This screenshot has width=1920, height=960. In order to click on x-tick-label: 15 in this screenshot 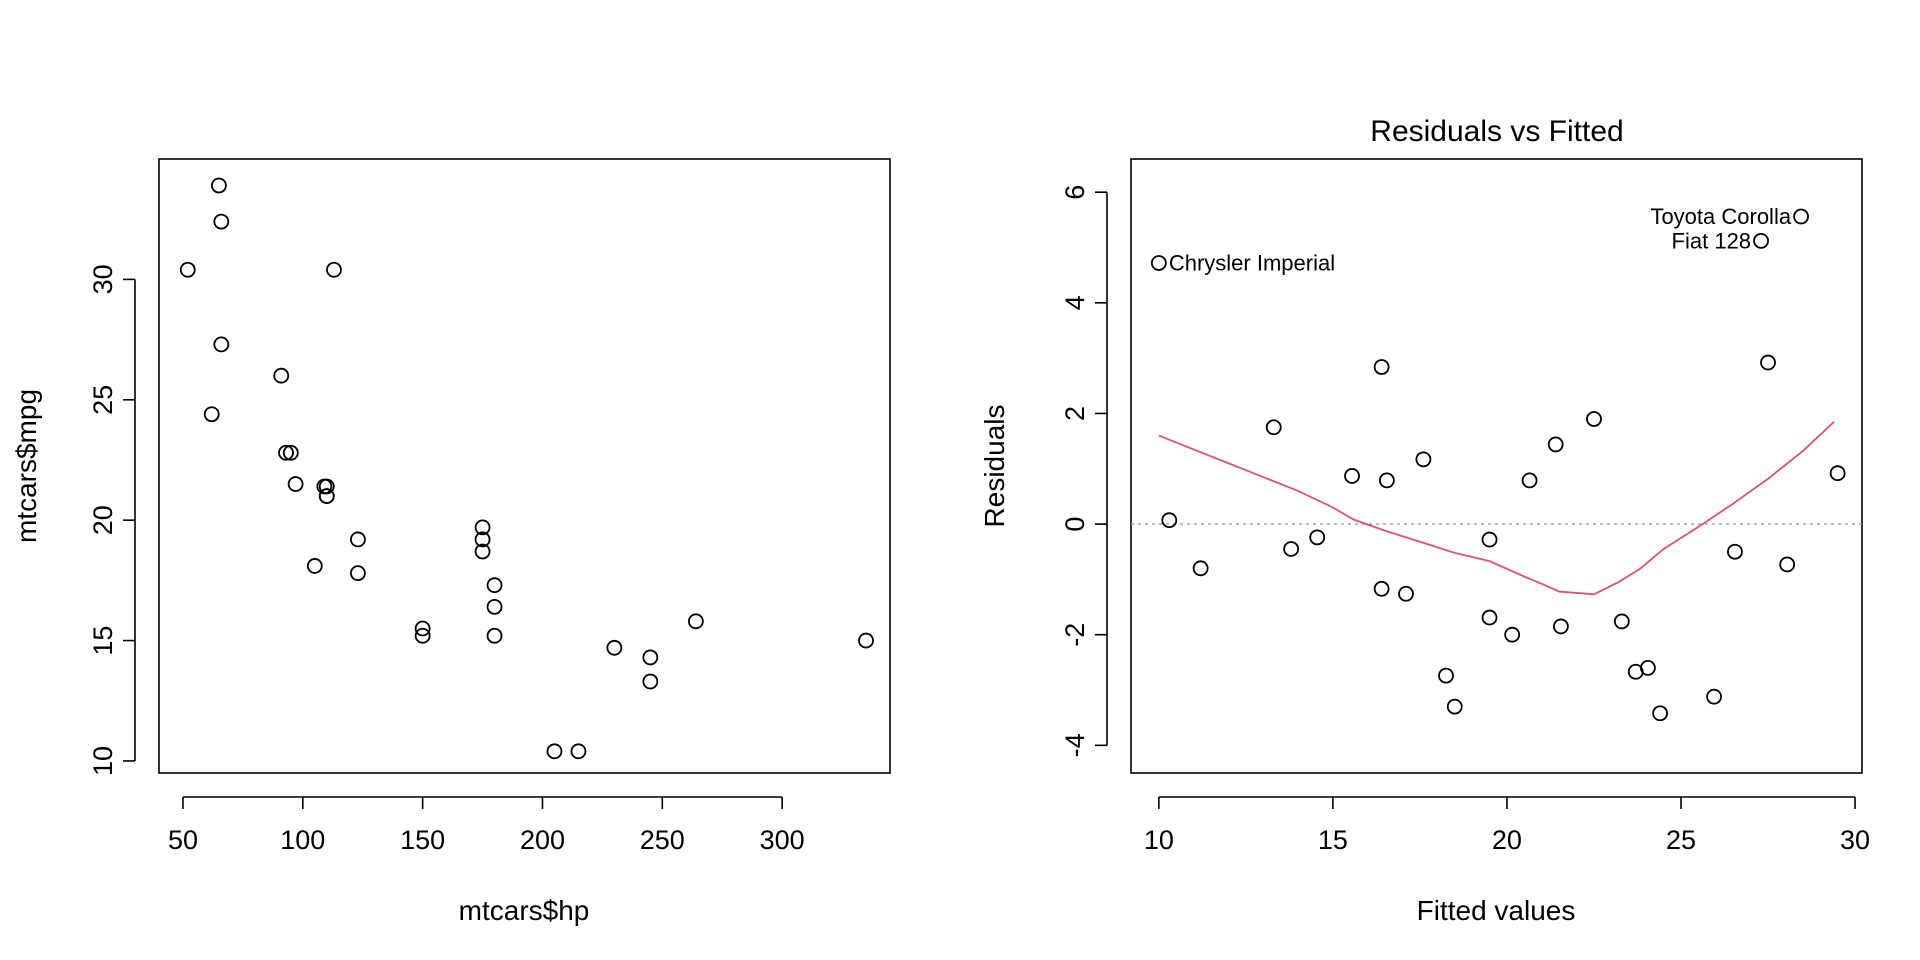, I will do `click(1333, 840)`.